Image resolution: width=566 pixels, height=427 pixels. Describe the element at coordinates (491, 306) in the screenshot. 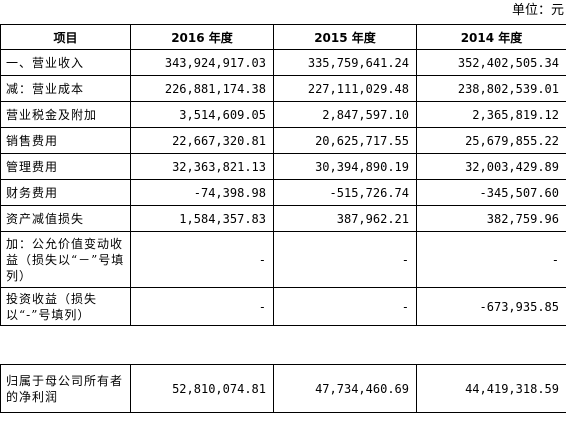

I see `cell-value: -673,935.85` at that location.